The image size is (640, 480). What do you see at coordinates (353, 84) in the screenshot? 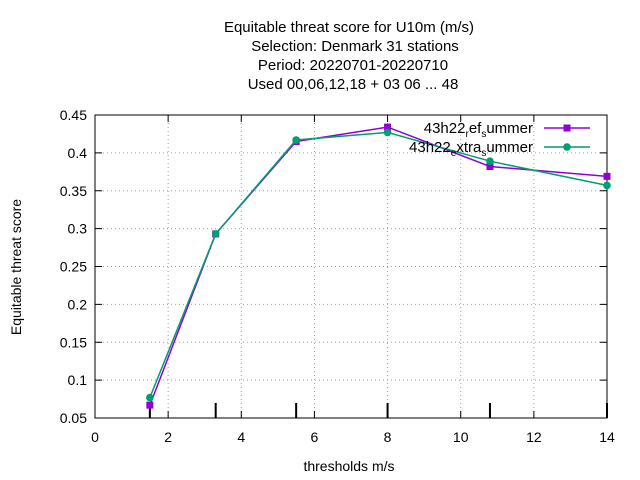
I see `title-line-4: Used 00,06,12,18 + 03 06 ... 48` at bounding box center [353, 84].